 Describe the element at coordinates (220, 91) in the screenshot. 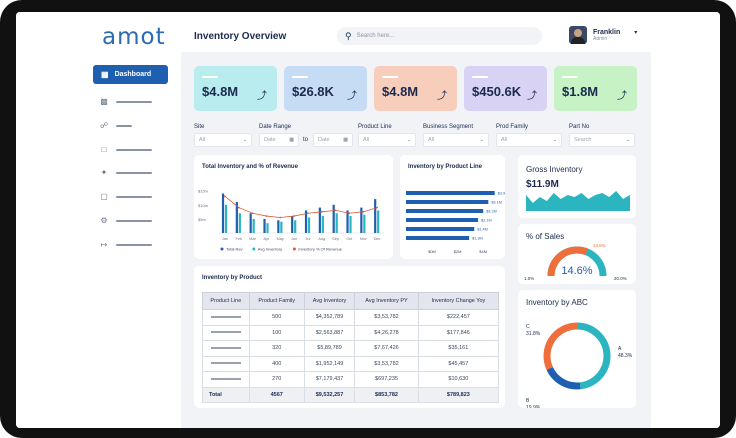

I see `kpi-value: $4.8M` at that location.